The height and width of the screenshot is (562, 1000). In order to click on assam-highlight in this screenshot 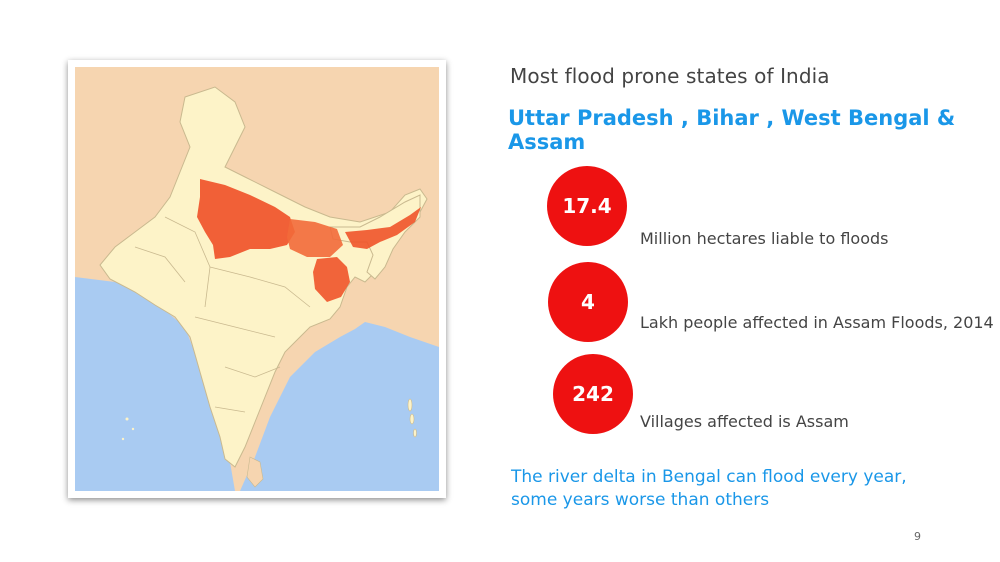, I will do `click(383, 228)`.